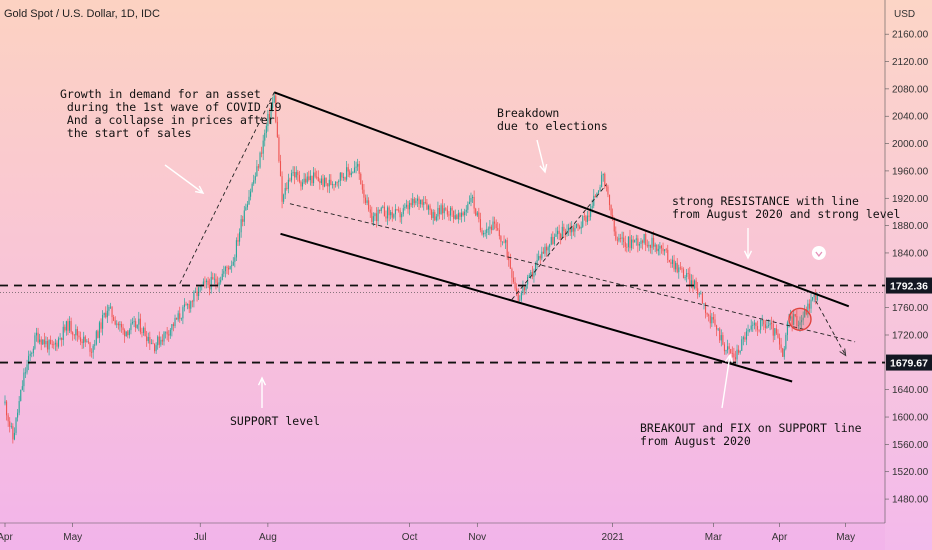 The width and height of the screenshot is (932, 550). Describe the element at coordinates (909, 287) in the screenshot. I see `resistance-tag-label: 1792.36` at that location.